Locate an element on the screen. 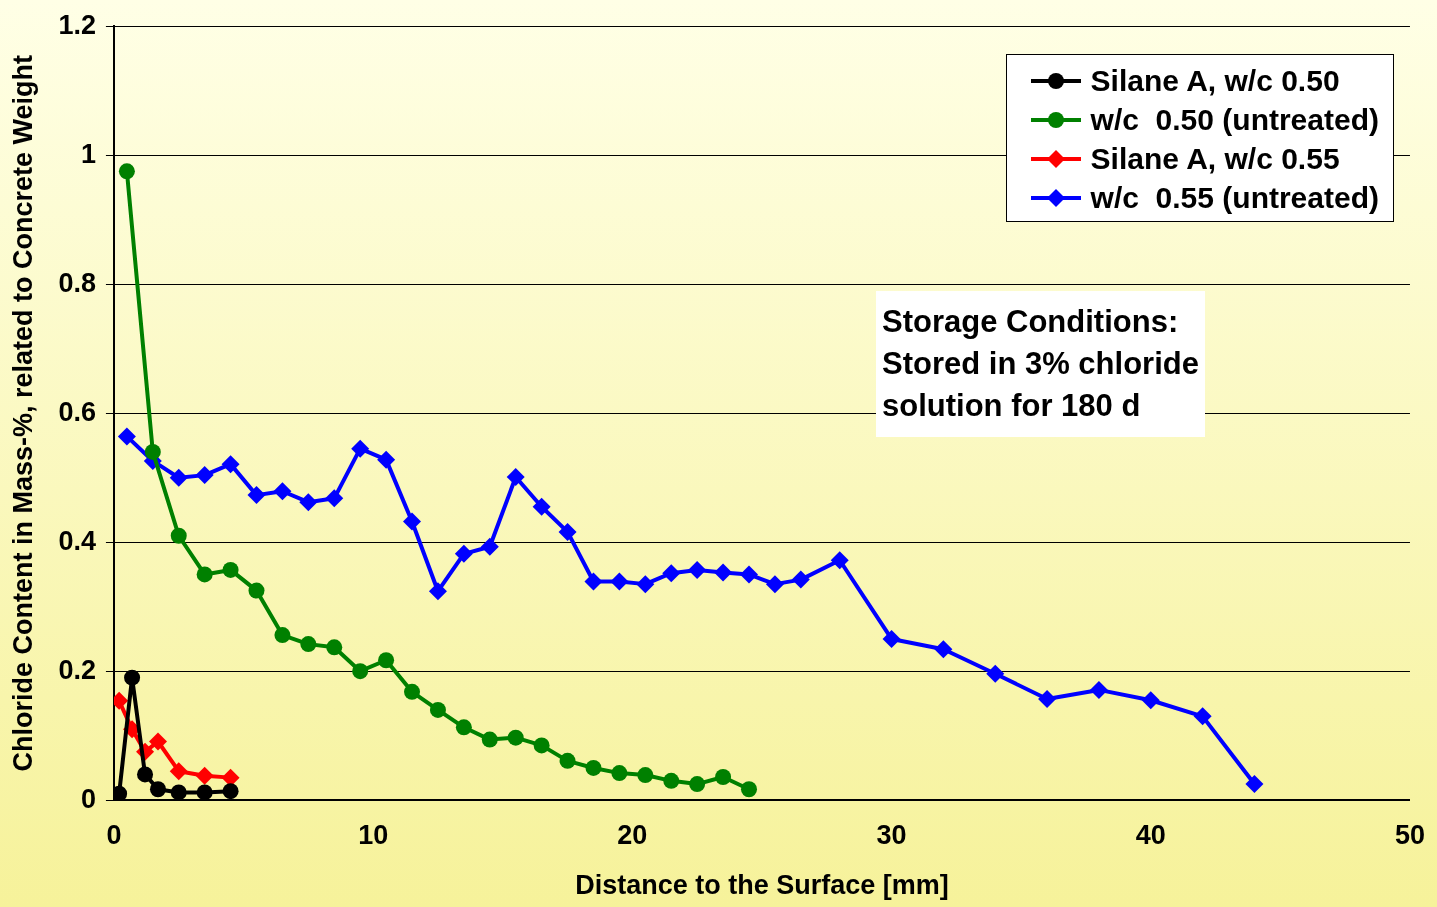 The image size is (1437, 907). y-tick-label: 1 is located at coordinates (88, 153).